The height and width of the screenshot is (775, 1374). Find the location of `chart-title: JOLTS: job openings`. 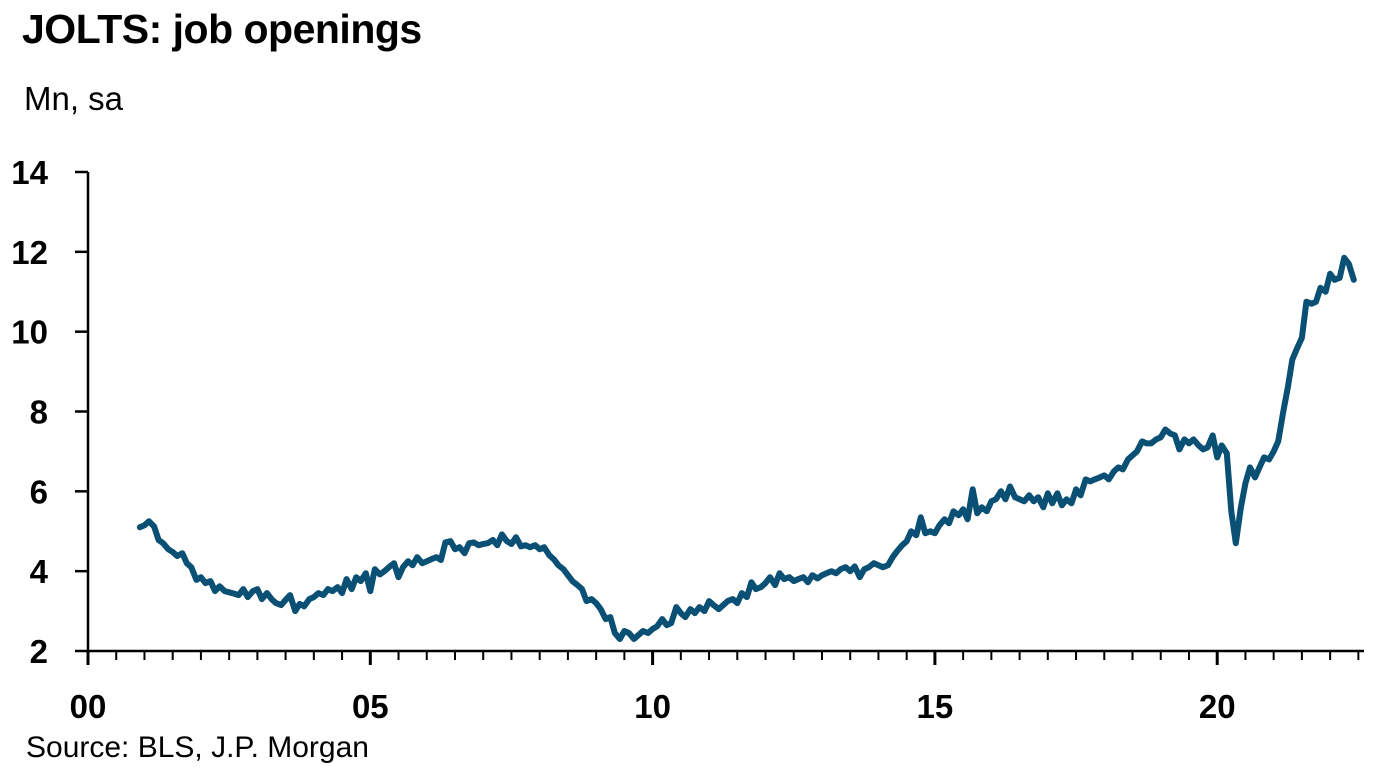

chart-title: JOLTS: job openings is located at coordinates (222, 29).